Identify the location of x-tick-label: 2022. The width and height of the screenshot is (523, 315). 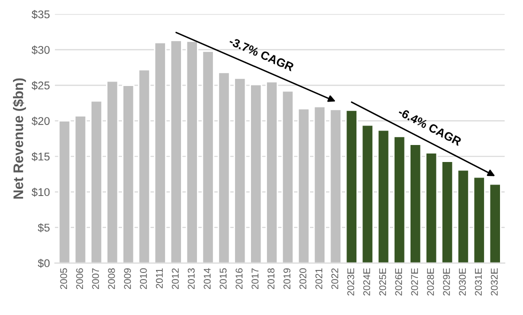
(334, 279).